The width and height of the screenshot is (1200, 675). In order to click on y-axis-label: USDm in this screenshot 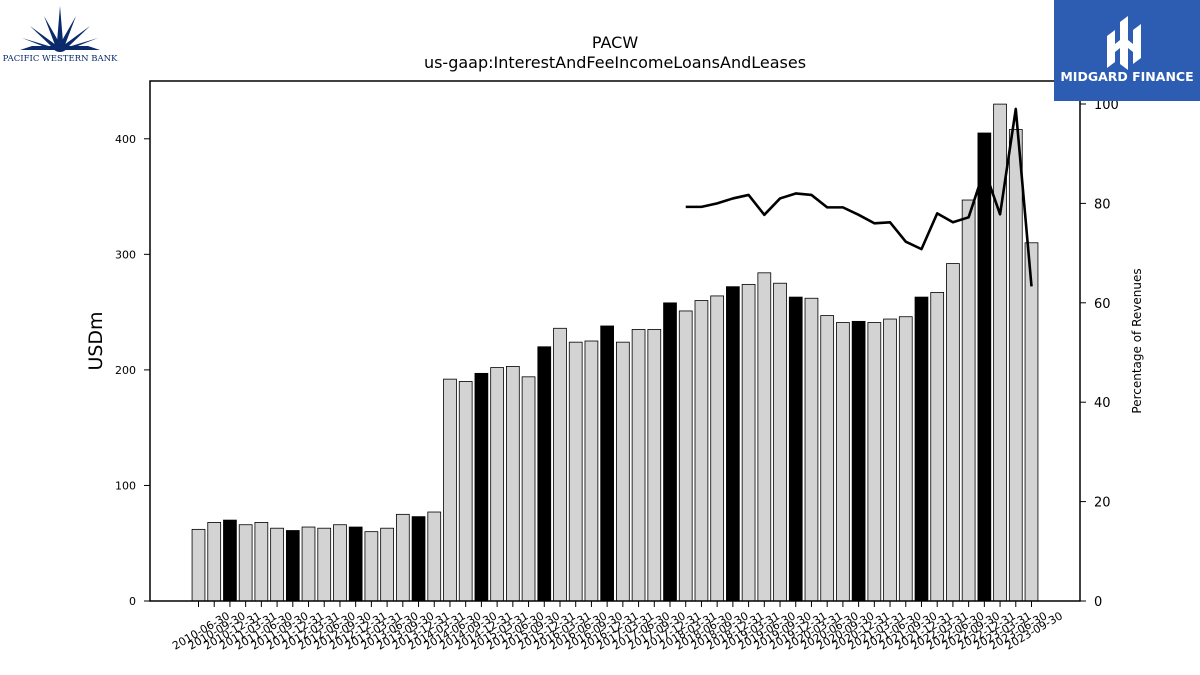, I will do `click(96, 340)`.